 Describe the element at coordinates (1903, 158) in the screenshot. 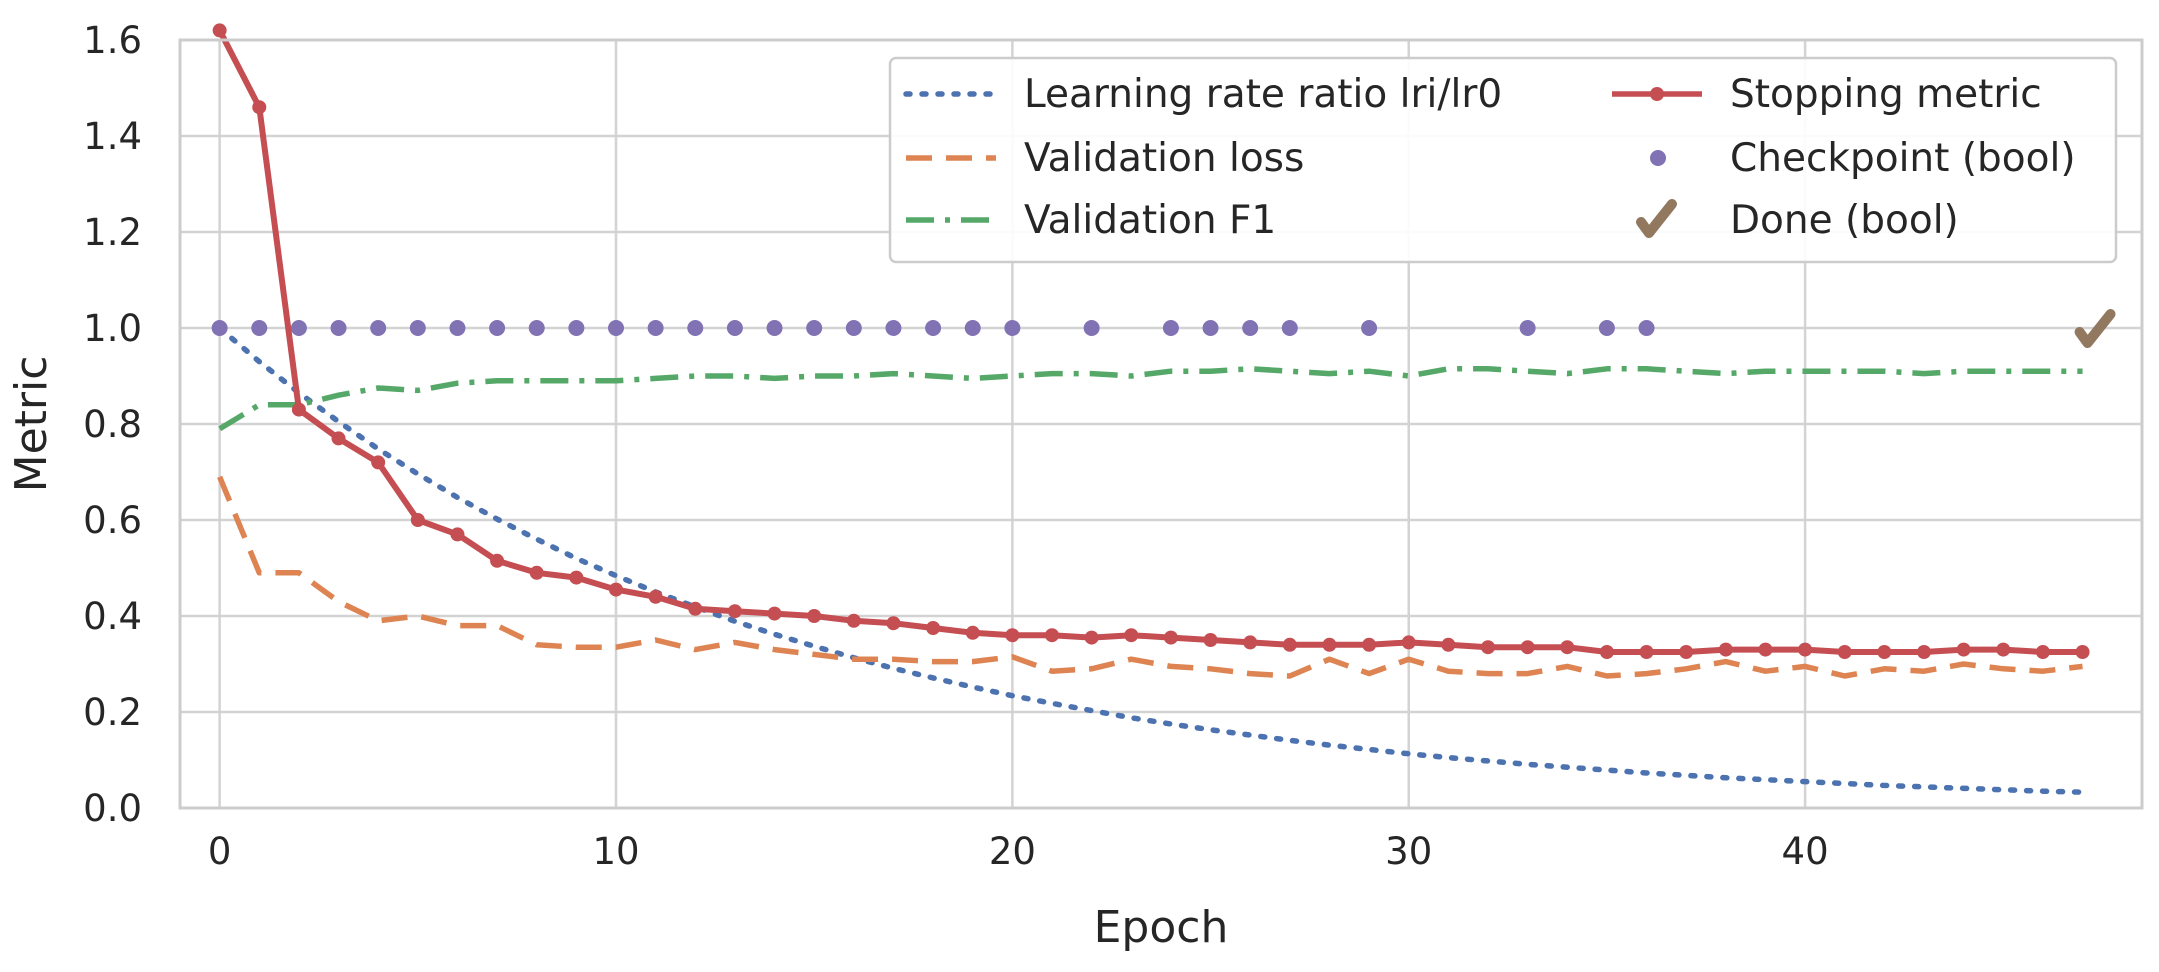

I see `legend-label: Checkpoint (bool)` at that location.